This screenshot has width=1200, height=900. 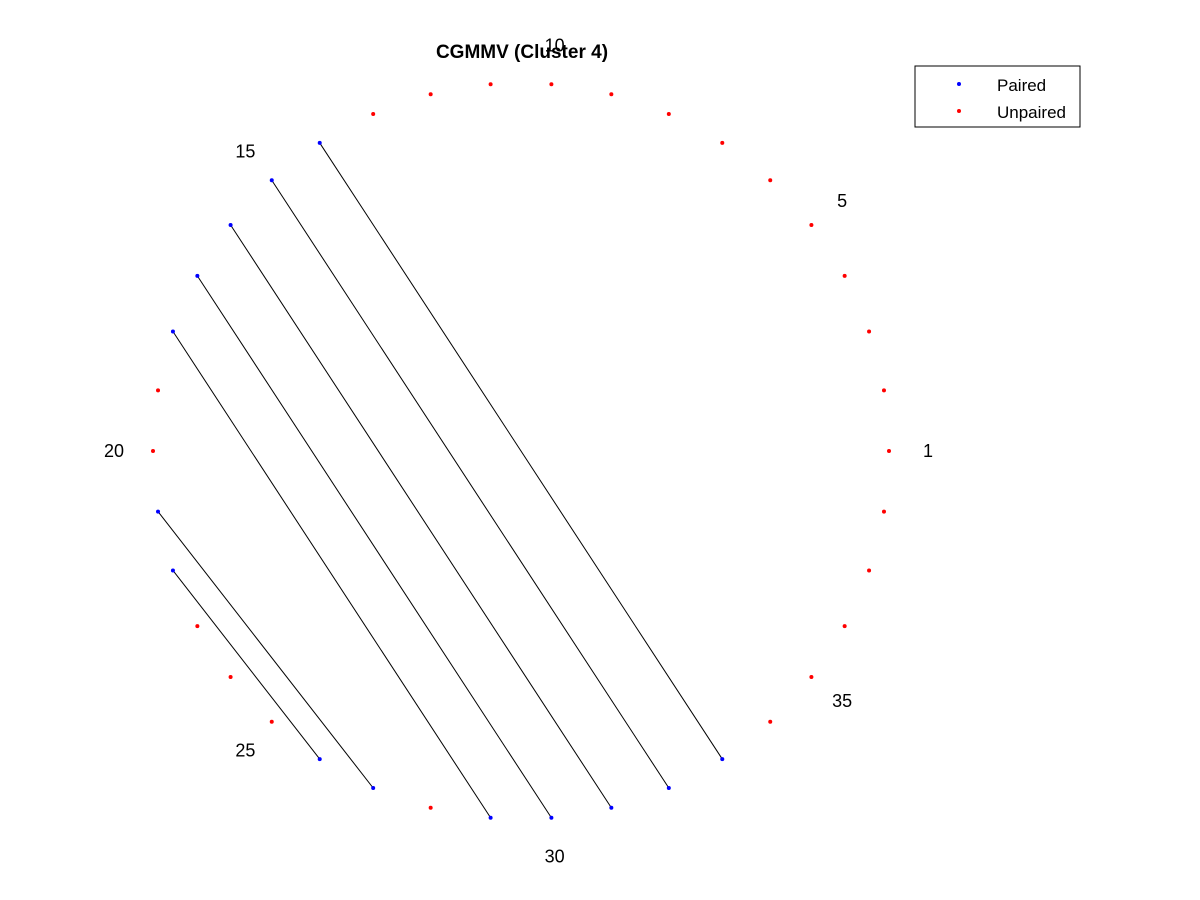 I want to click on legend-marker-paired, so click(x=959, y=84).